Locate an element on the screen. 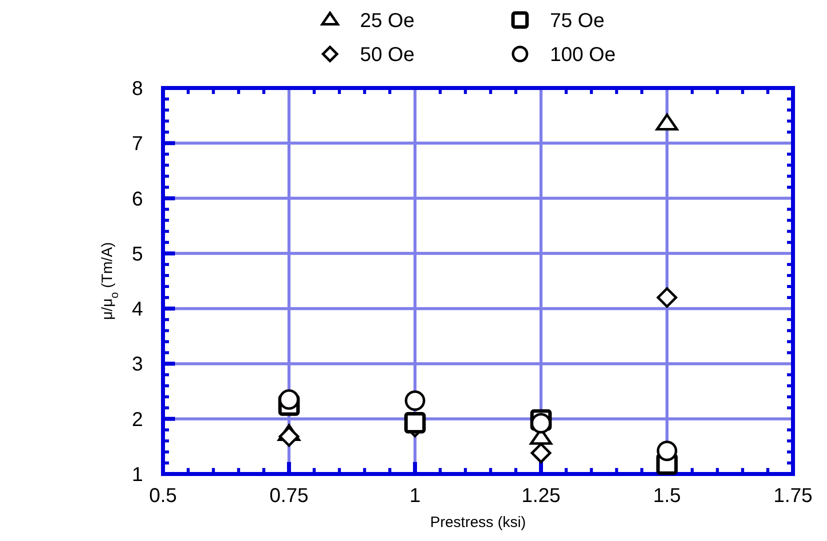 This screenshot has width=827, height=541. y-tick-label: 4 is located at coordinates (137, 309).